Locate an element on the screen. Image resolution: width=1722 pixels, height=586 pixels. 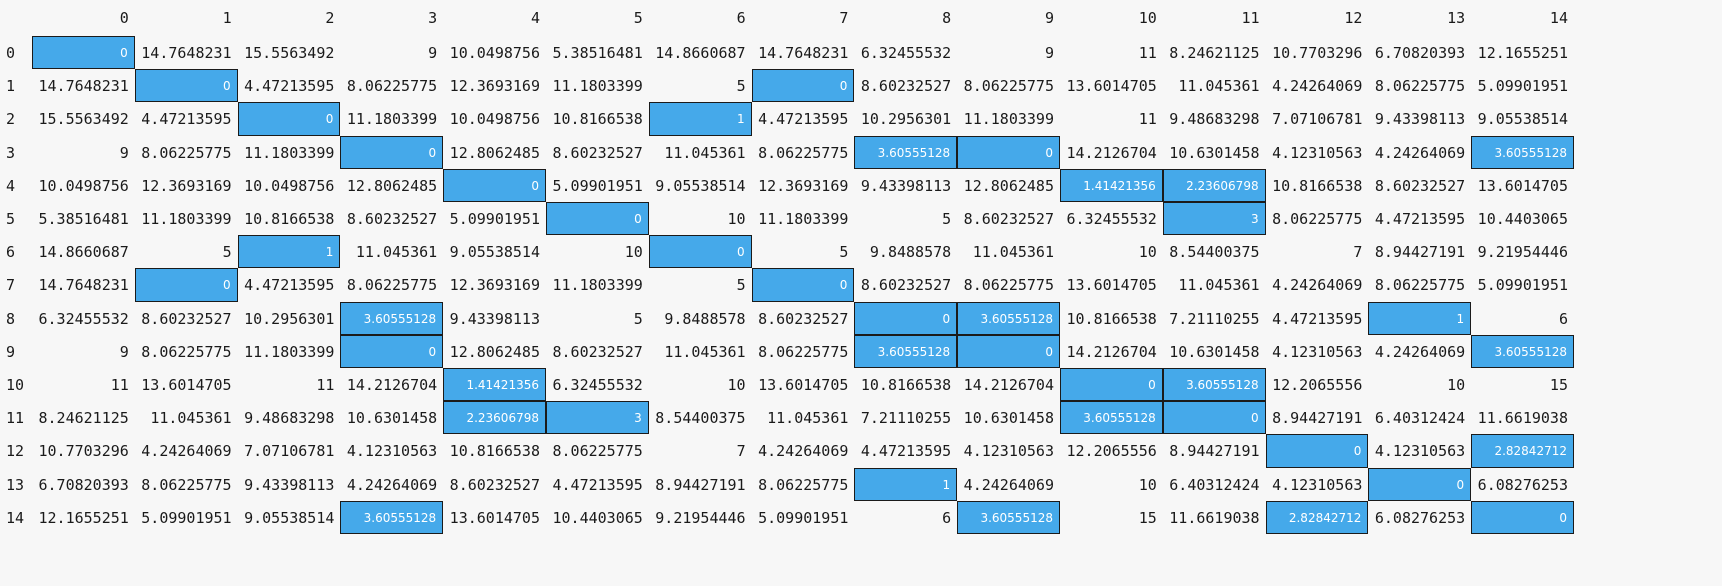
table-cell: 8.54400375 is located at coordinates (700, 418).